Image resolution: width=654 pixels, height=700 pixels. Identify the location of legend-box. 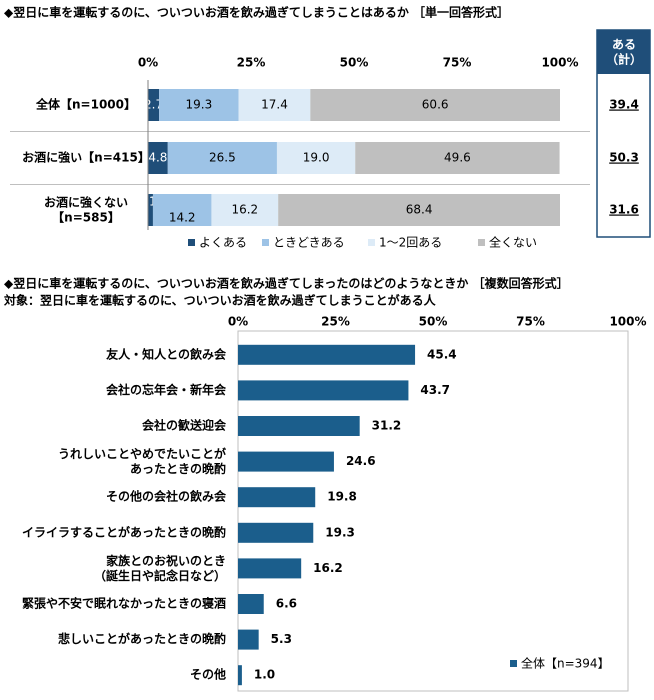
(564, 664).